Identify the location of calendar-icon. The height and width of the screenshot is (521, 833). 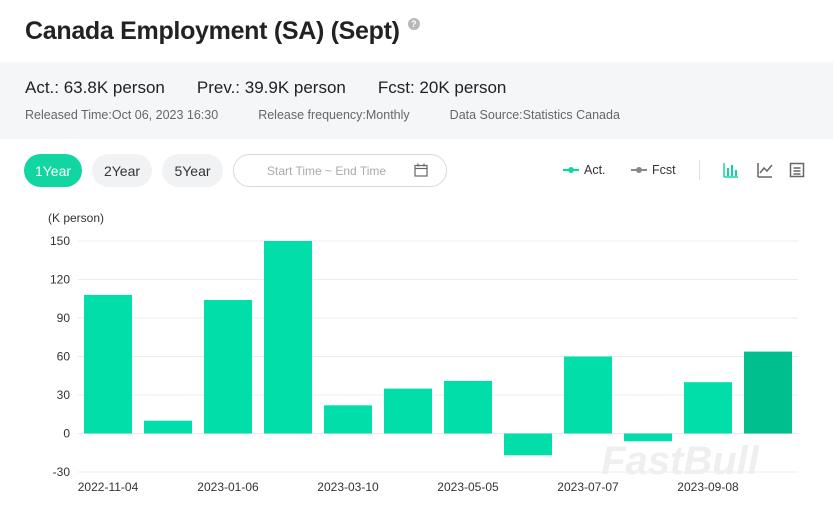
(421, 170).